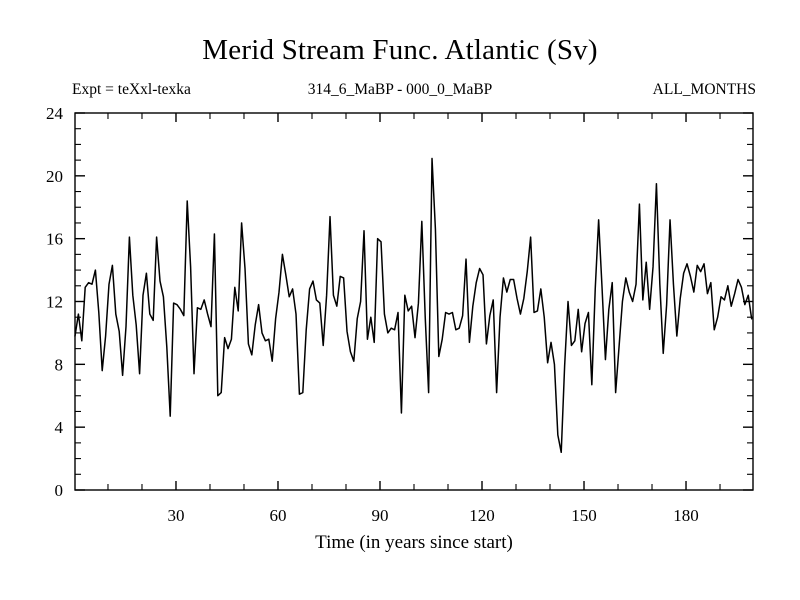  What do you see at coordinates (400, 89) in the screenshot?
I see `subtitle-period: 314_6_MaBP - 000_0_MaBP` at bounding box center [400, 89].